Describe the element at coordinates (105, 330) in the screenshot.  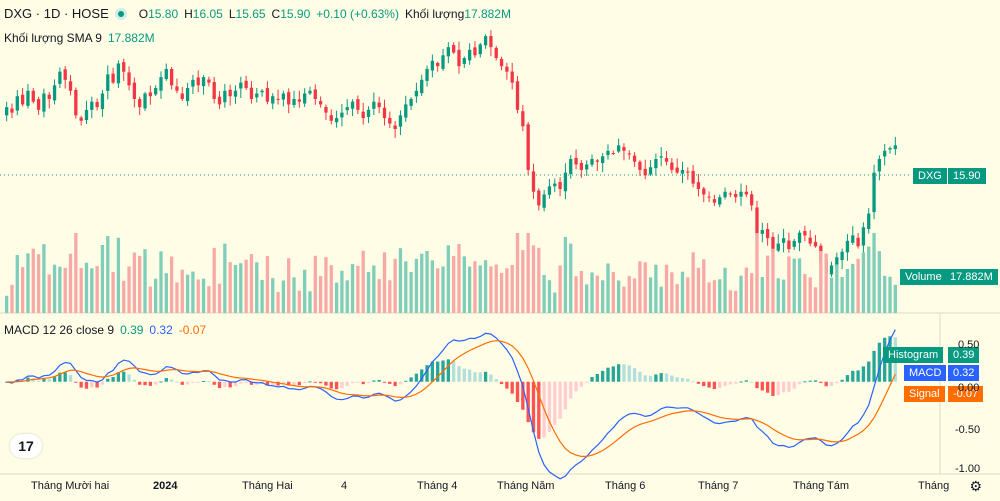
I see `macd-legend: MACD 12 26 close 9 0.39 0.32 -0.07` at that location.